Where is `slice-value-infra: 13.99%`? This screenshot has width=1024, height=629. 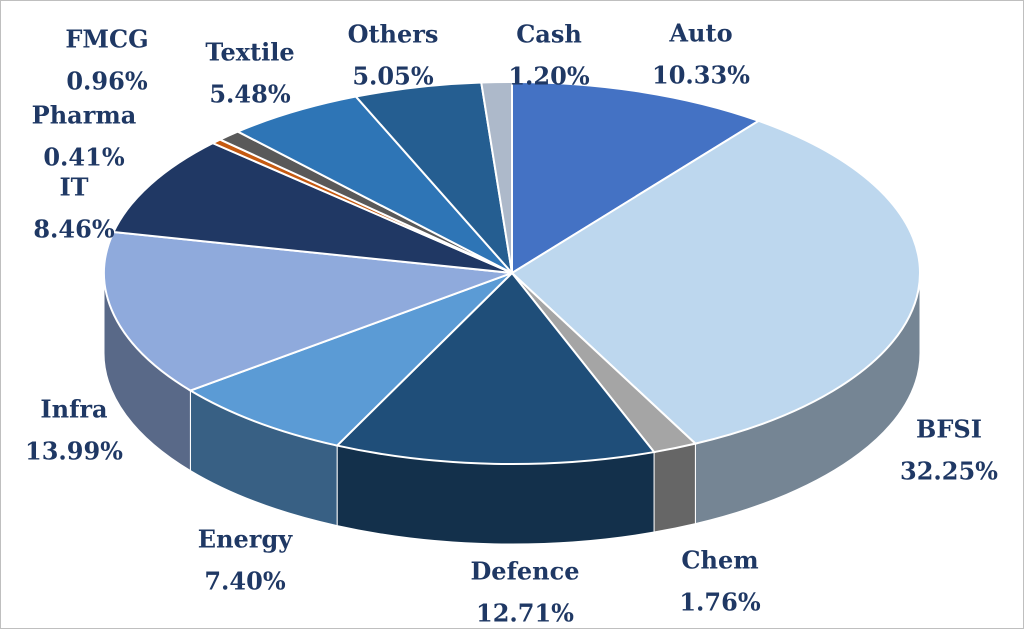 slice-value-infra: 13.99% is located at coordinates (74, 451).